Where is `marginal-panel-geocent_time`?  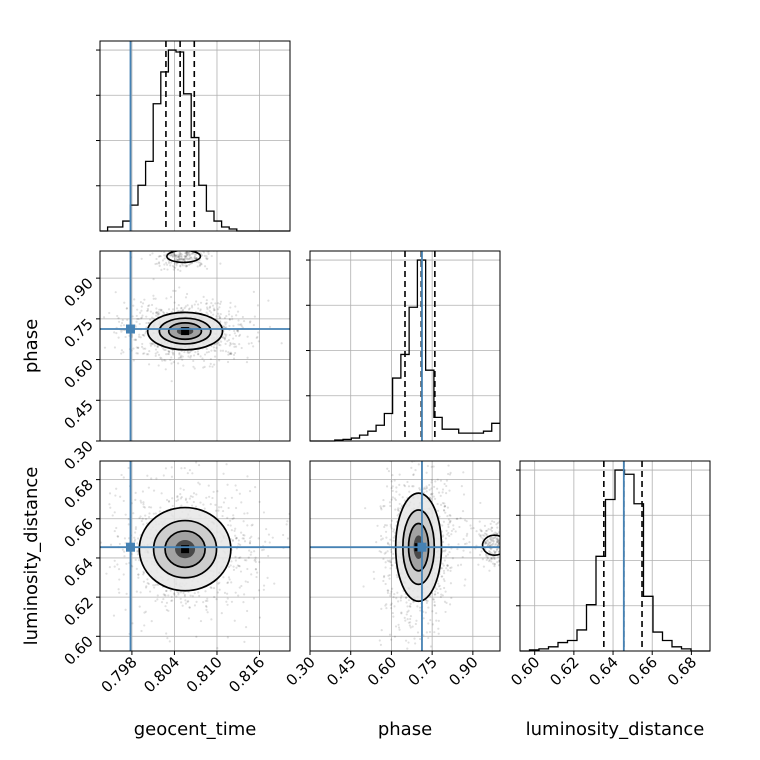
marginal-panel-geocent_time is located at coordinates (193, 136).